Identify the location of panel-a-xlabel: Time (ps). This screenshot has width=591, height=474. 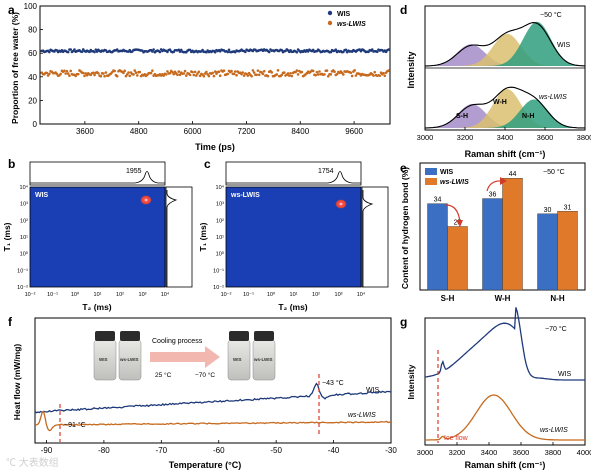
(215, 147).